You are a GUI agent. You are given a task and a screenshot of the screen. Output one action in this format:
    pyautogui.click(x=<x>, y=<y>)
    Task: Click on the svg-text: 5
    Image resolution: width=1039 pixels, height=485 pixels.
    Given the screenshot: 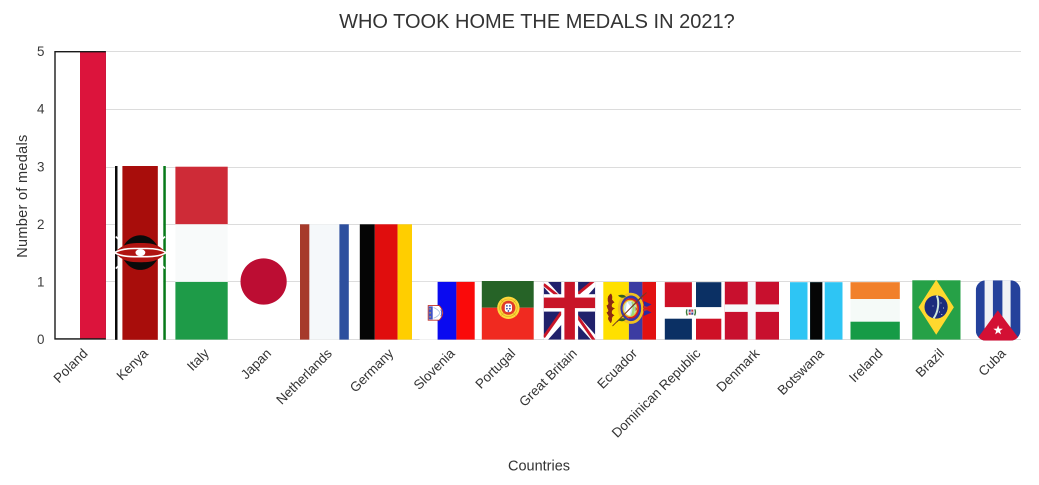 What is the action you would take?
    pyautogui.click(x=40, y=51)
    